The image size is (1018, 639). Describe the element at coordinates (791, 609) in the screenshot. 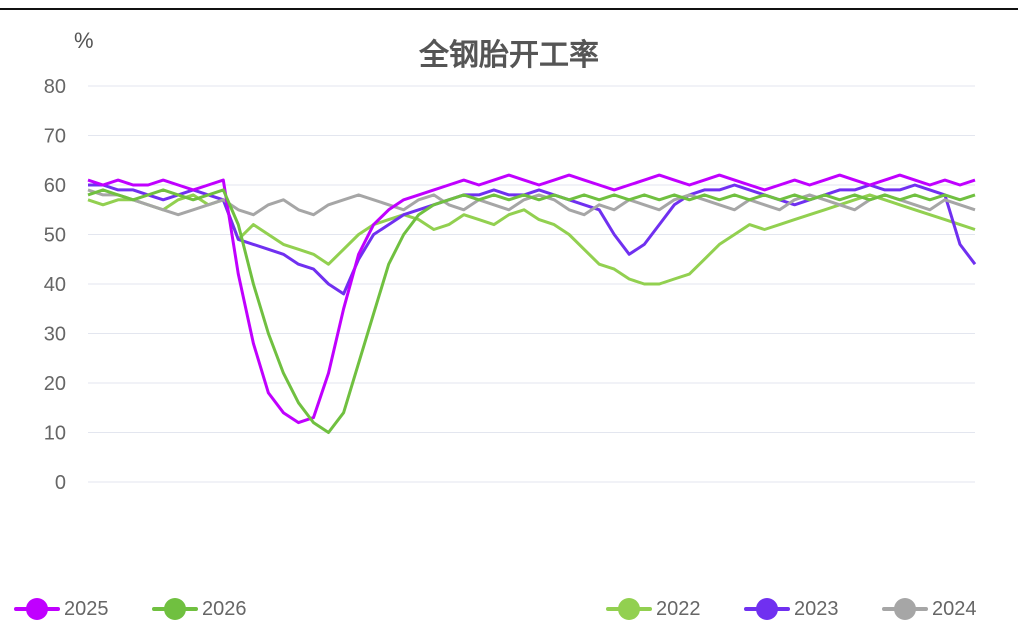

I see `legend-item-2023: 2023` at that location.